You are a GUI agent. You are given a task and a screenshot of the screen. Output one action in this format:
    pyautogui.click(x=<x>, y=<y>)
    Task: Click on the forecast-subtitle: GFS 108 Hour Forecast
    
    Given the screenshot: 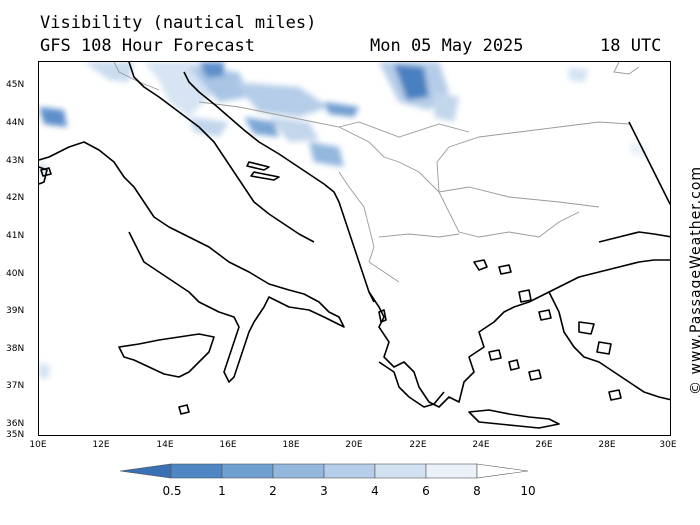 What is the action you would take?
    pyautogui.click(x=147, y=46)
    